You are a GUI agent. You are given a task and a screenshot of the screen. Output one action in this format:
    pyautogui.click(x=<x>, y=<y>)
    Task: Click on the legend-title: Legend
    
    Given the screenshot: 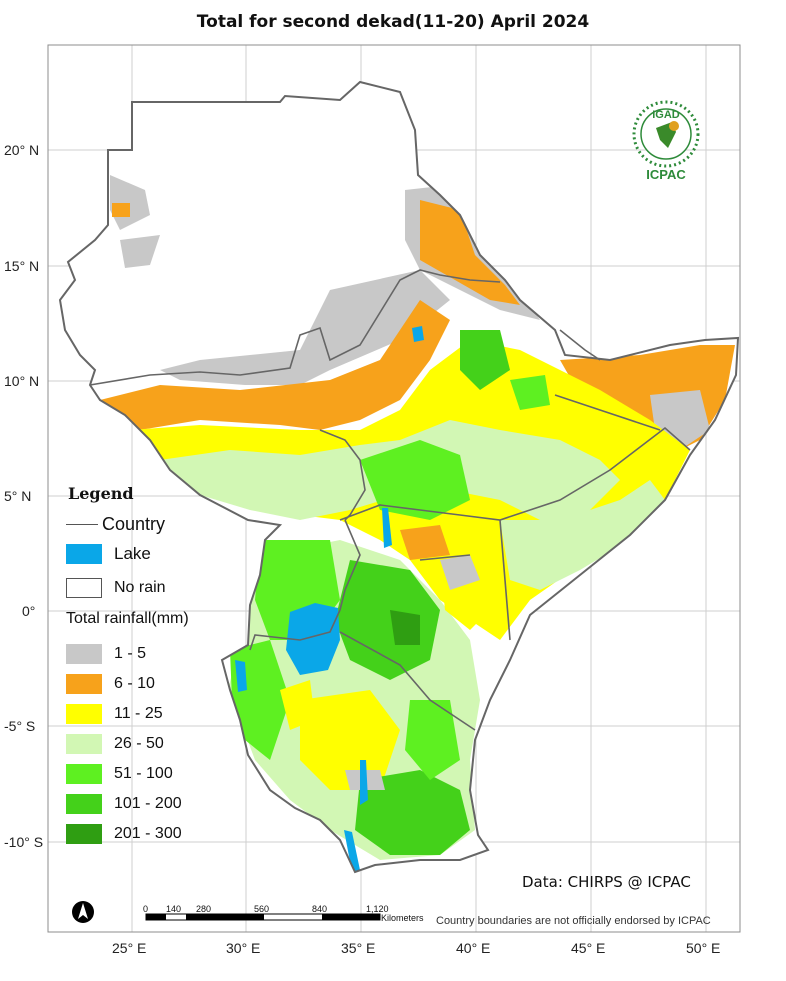 What is the action you would take?
    pyautogui.click(x=101, y=493)
    